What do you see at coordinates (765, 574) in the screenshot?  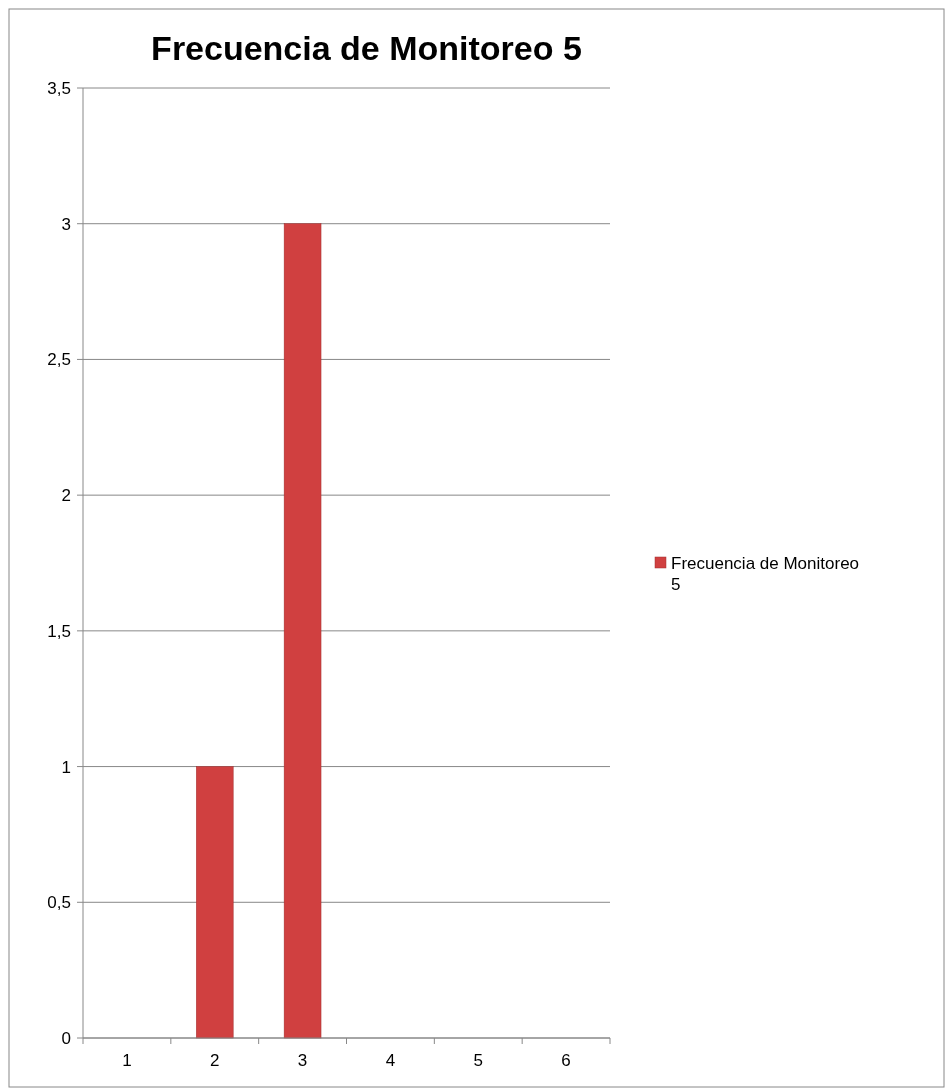 I see `legend-label: Frecuencia de Monitoreo 5` at bounding box center [765, 574].